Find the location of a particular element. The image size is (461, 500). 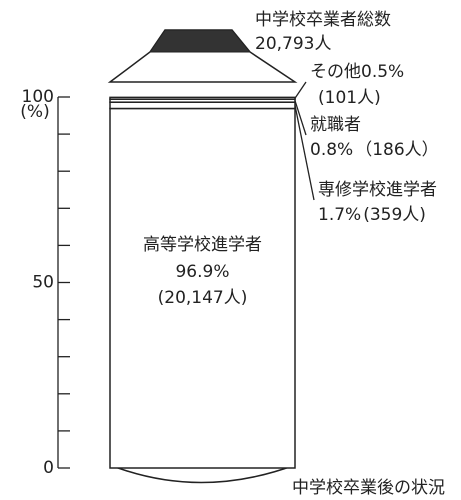

category-label: 高等学校進学者 is located at coordinates (202, 245).